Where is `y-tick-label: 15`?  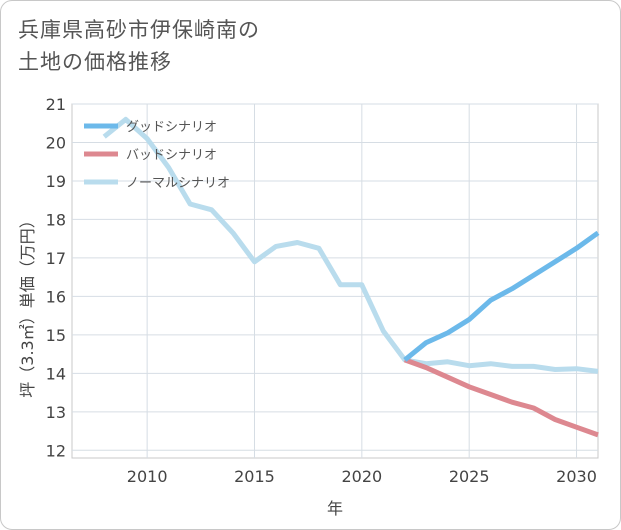 y-tick-label: 15 is located at coordinates (56, 335).